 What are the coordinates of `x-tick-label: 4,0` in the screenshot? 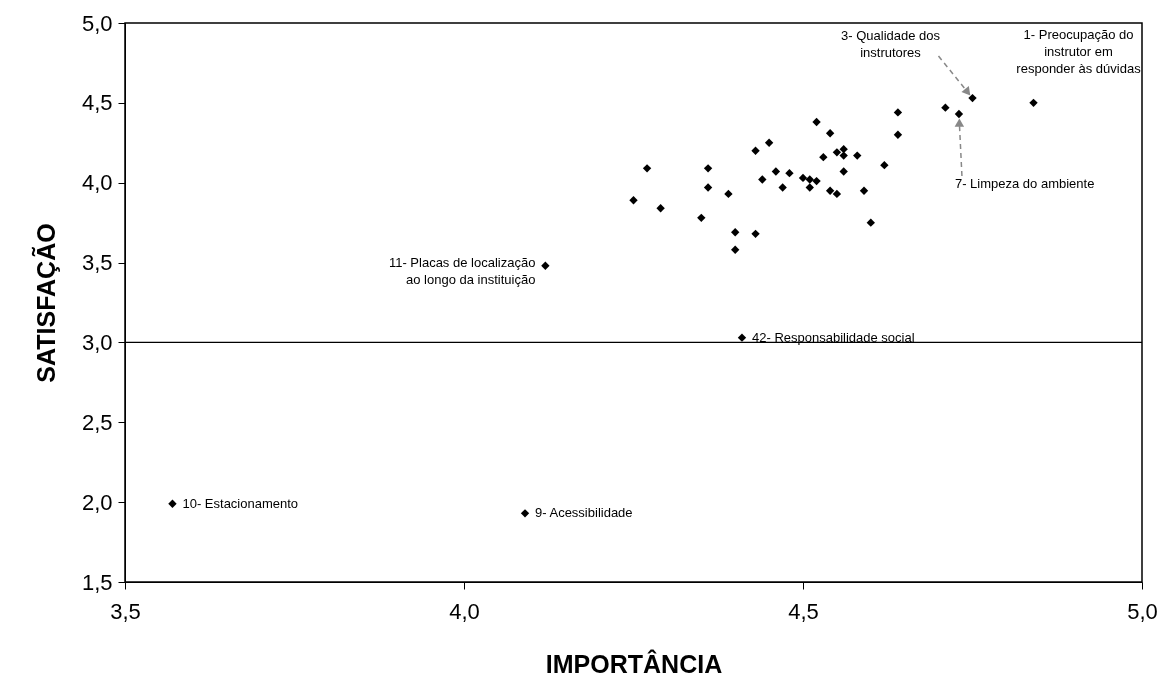 It's located at (464, 611).